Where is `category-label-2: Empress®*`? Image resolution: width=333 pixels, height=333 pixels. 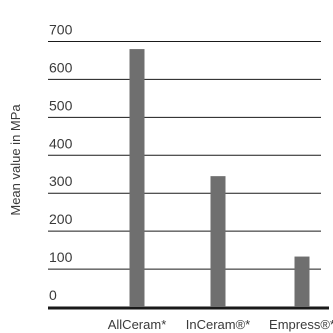
category-label-2: Empress®* is located at coordinates (301, 324).